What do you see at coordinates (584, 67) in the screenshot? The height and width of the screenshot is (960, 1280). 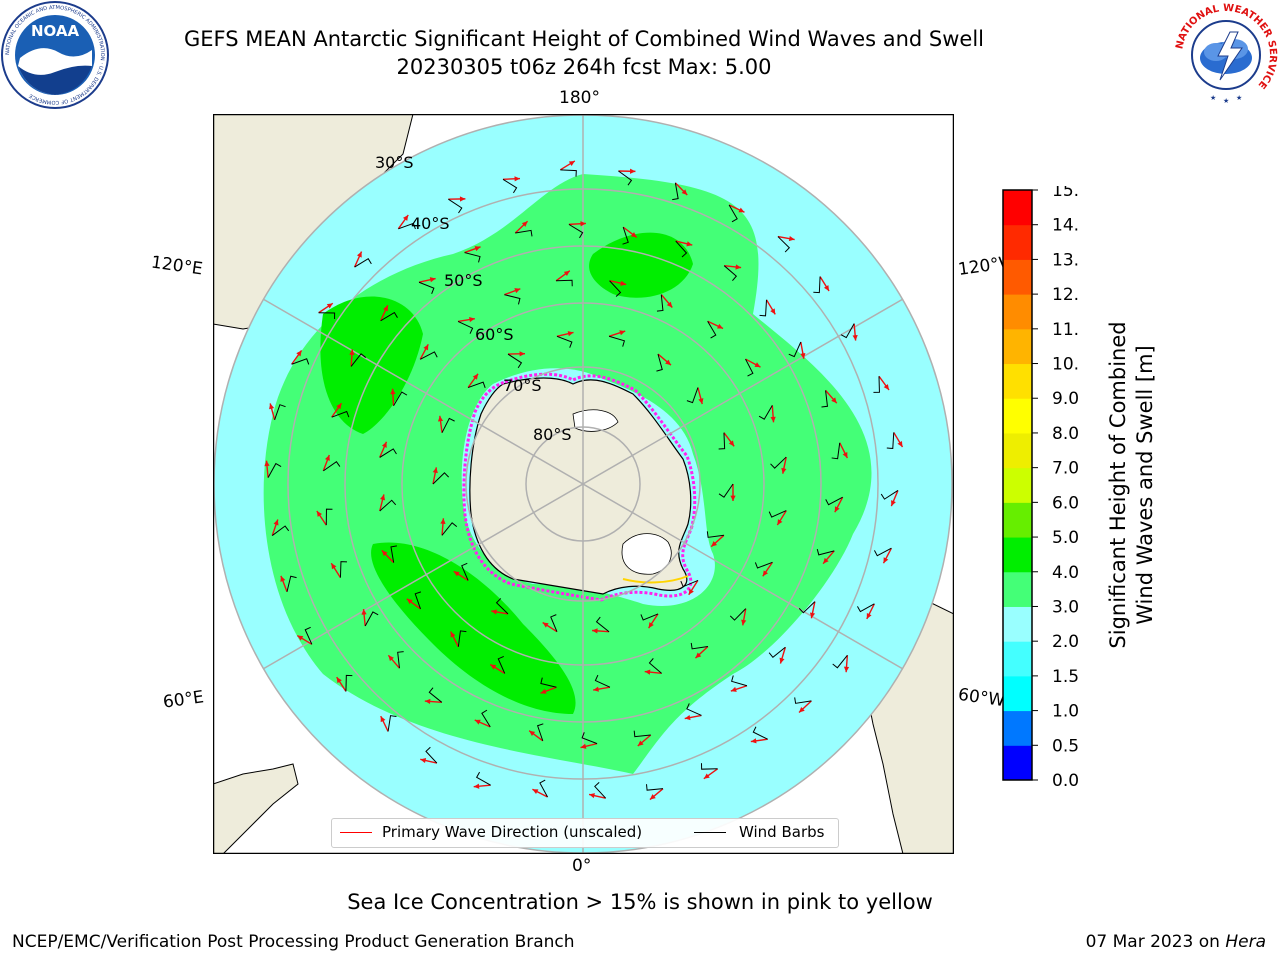 I see `chart-subtitle: 20230305 t06z 264h fcst Max: 5.00` at bounding box center [584, 67].